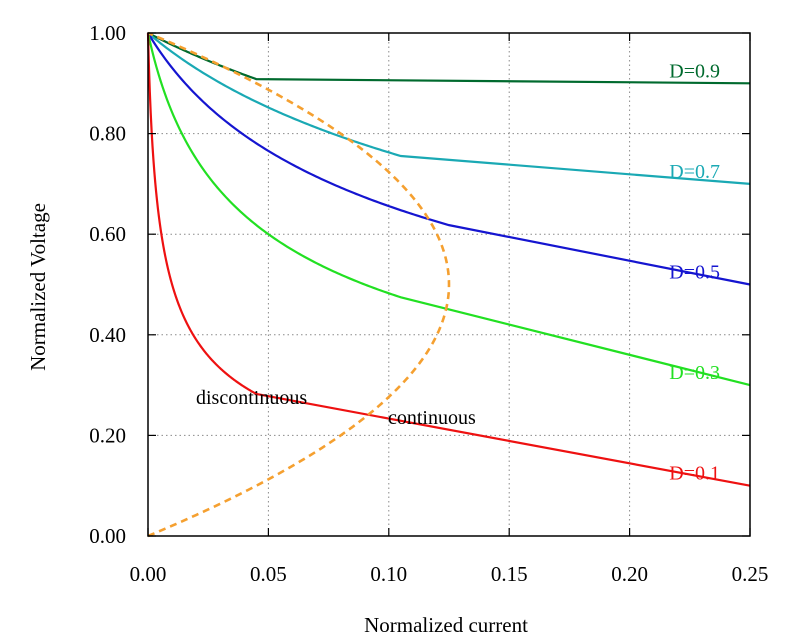  I want to click on x-axis-label: Normalized current, so click(446, 625).